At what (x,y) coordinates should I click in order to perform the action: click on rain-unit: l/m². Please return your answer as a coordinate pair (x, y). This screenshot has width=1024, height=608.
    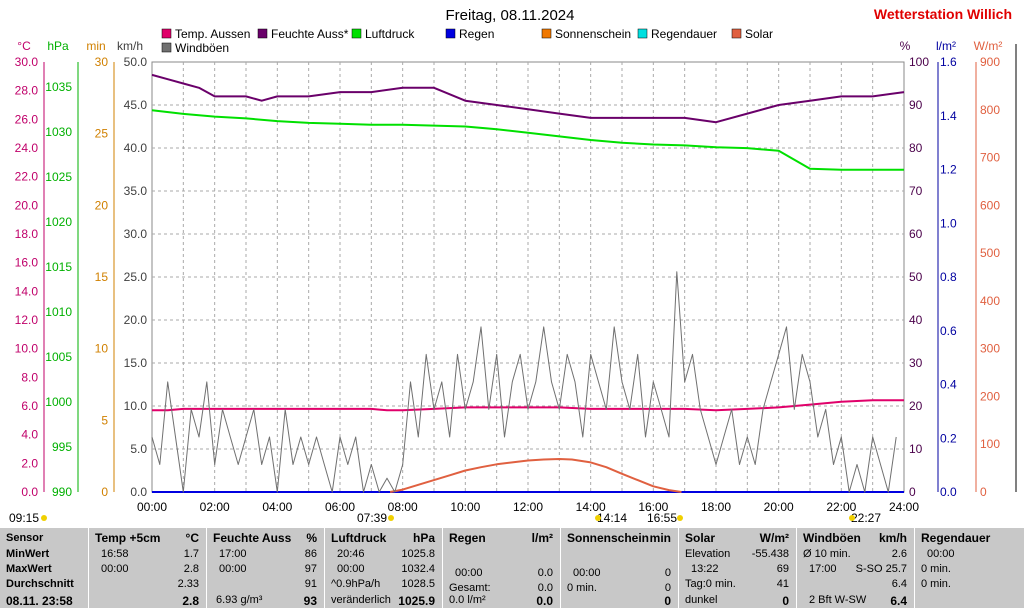
    Looking at the image, I should click on (542, 538).